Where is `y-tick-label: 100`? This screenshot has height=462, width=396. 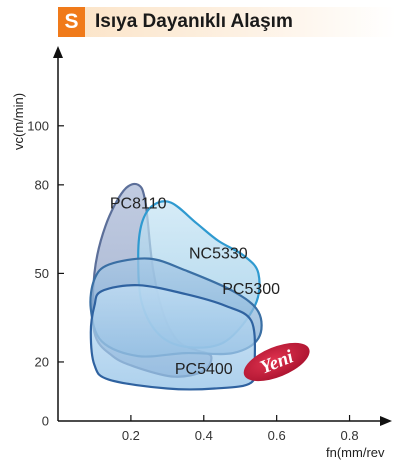
y-tick-label: 100 is located at coordinates (38, 125).